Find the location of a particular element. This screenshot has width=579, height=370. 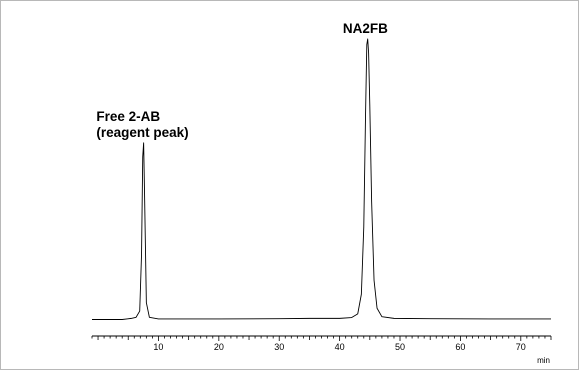

annotation-line: Free 2-AB is located at coordinates (128, 116).